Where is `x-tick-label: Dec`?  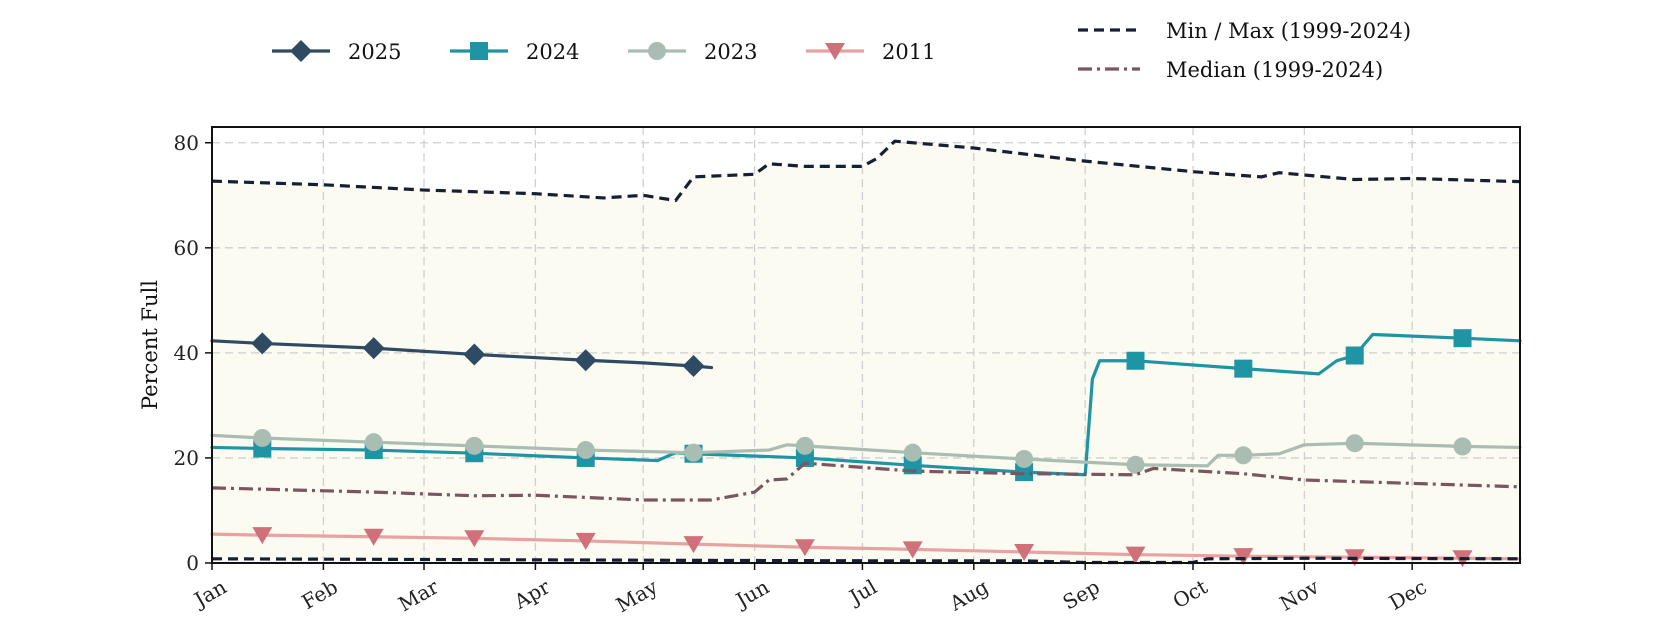 x-tick-label: Dec is located at coordinates (1408, 595).